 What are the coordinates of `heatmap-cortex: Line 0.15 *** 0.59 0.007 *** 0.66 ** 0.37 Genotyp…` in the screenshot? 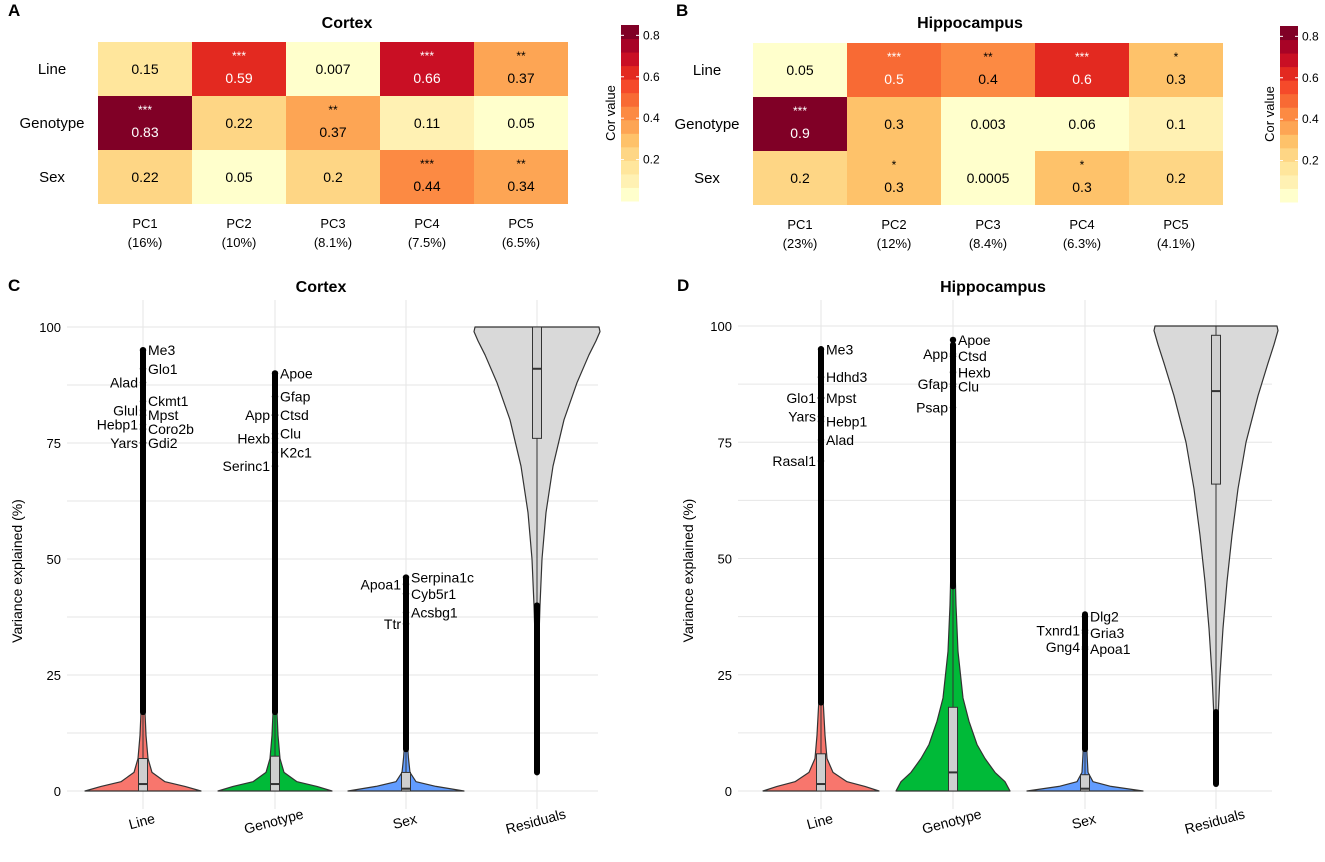 It's located at (293, 146).